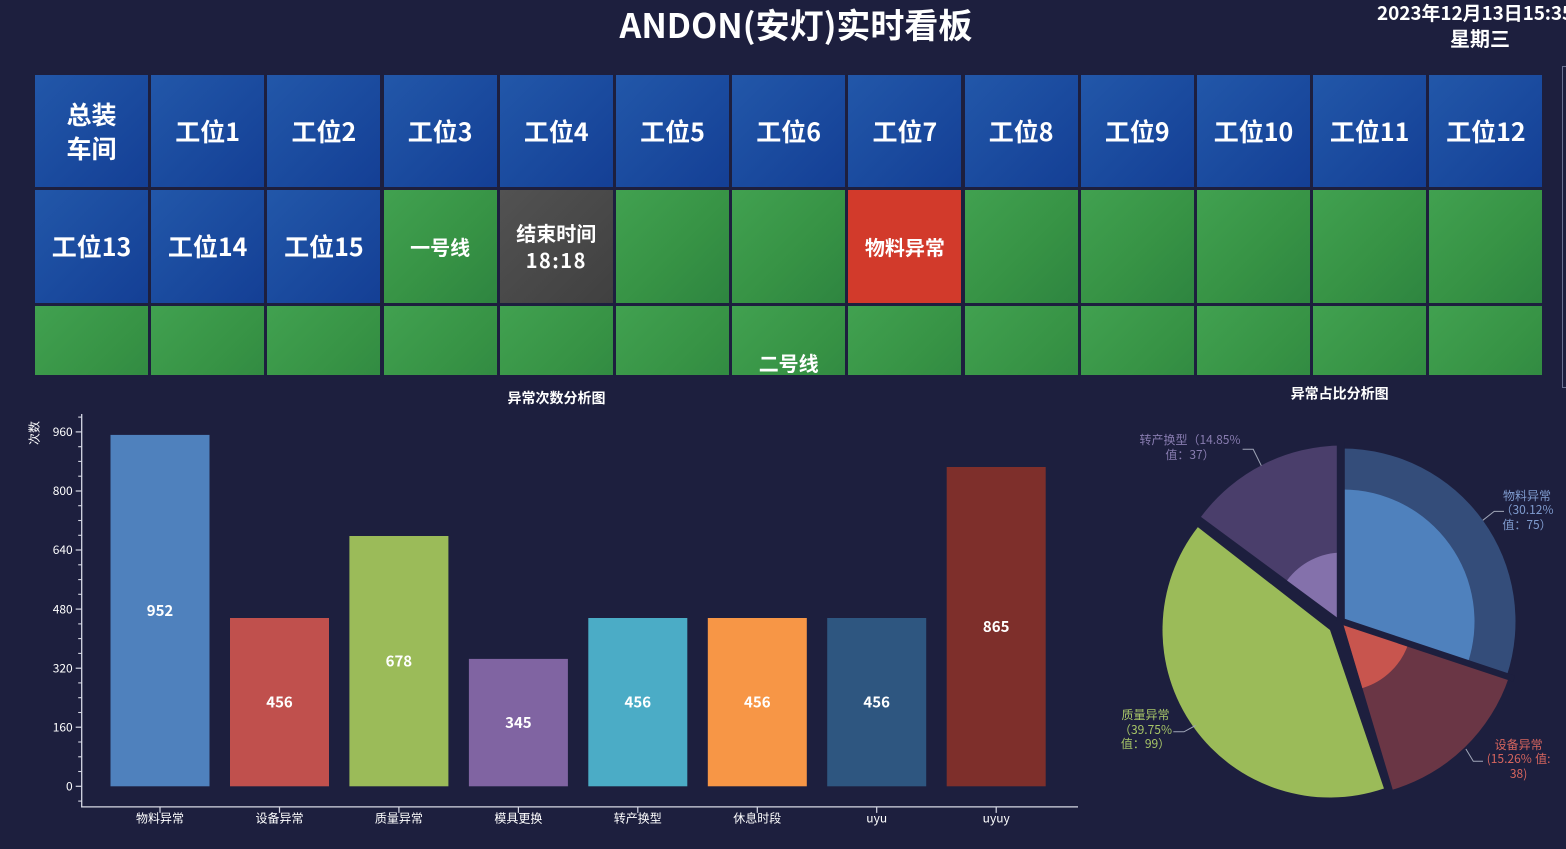 This screenshot has width=1566, height=849. I want to click on svg-text: 异常次数分析图, so click(557, 398).